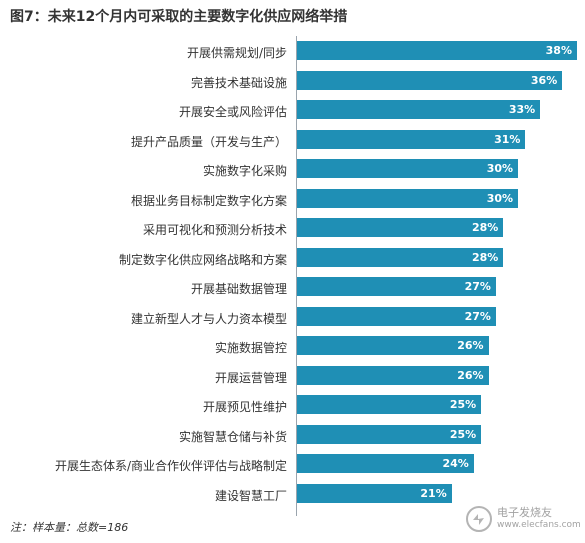 This screenshot has width=585, height=543. What do you see at coordinates (292, 495) in the screenshot?
I see `bar-row: 建设智慧工厂 21%` at bounding box center [292, 495].